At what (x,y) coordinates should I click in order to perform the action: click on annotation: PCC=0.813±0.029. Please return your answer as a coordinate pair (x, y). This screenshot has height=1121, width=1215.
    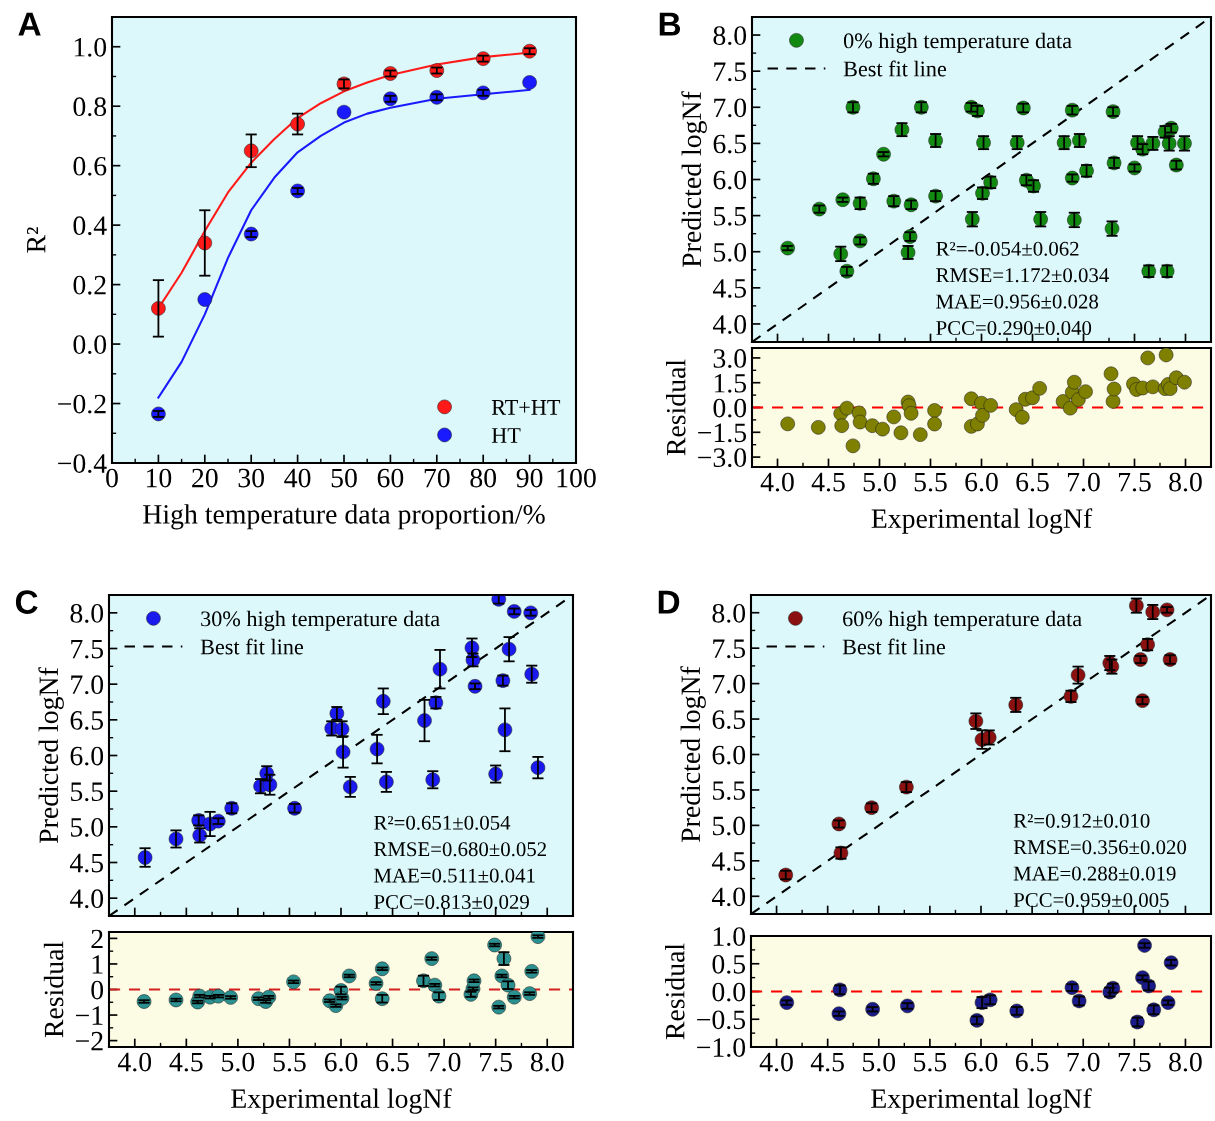
    Looking at the image, I should click on (451, 902).